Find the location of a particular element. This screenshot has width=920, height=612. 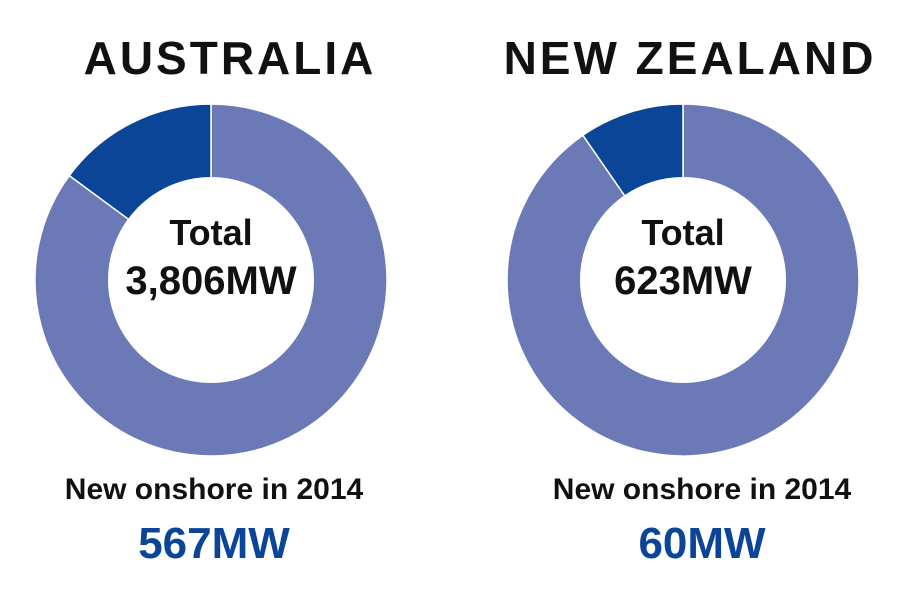

center-total-value: 3,806MW is located at coordinates (210, 281).